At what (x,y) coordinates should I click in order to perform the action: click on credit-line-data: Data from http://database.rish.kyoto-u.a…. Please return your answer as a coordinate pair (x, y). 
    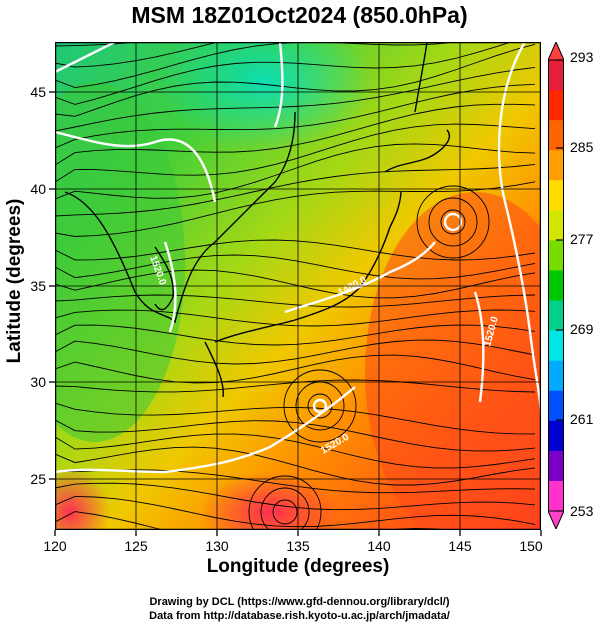
    Looking at the image, I should click on (299, 616).